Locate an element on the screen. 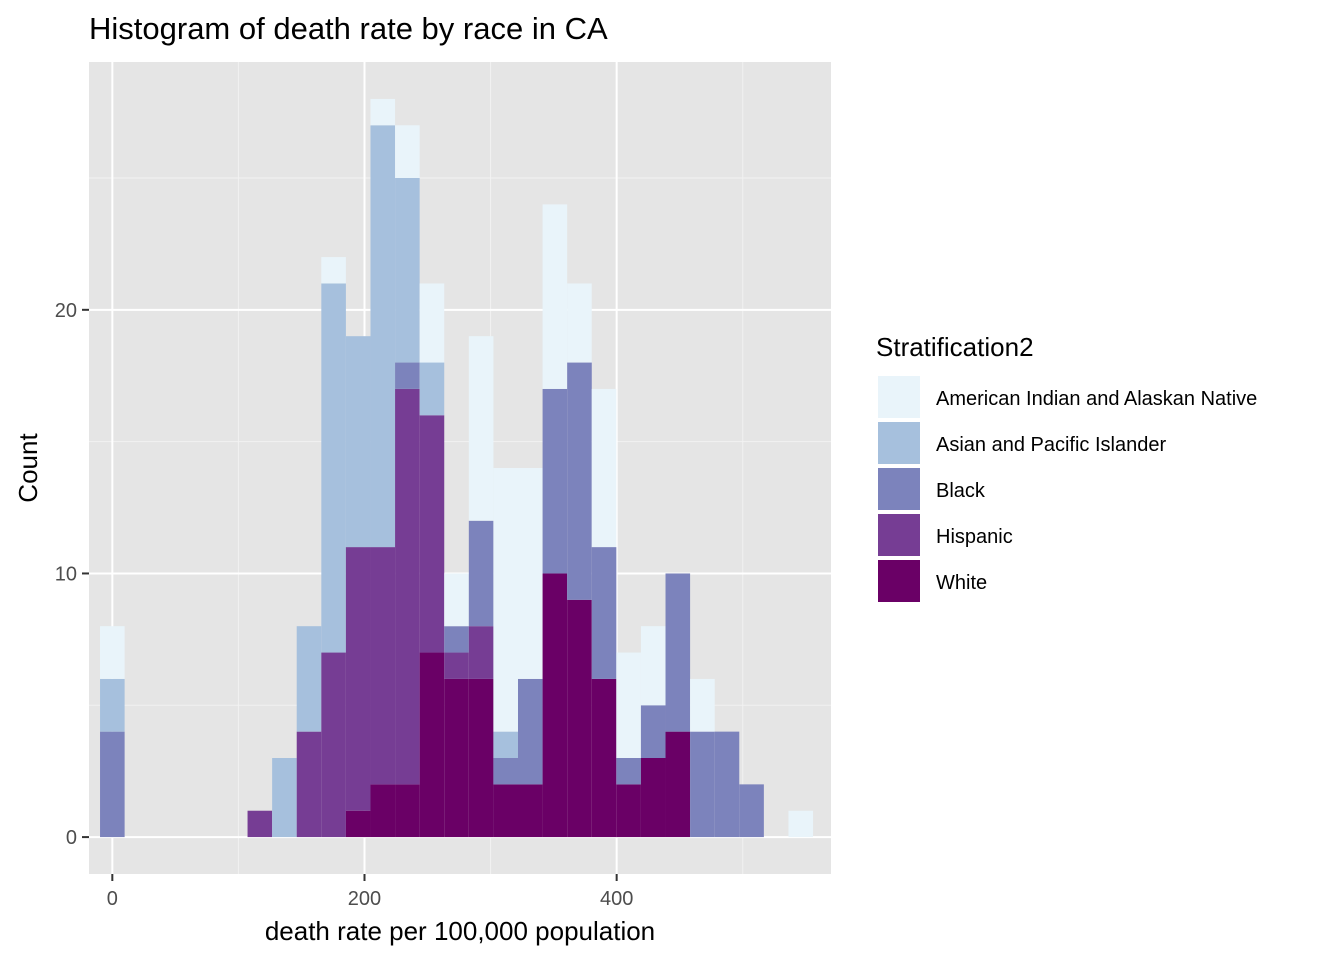 The width and height of the screenshot is (1344, 960). legend-label: Black is located at coordinates (961, 491).